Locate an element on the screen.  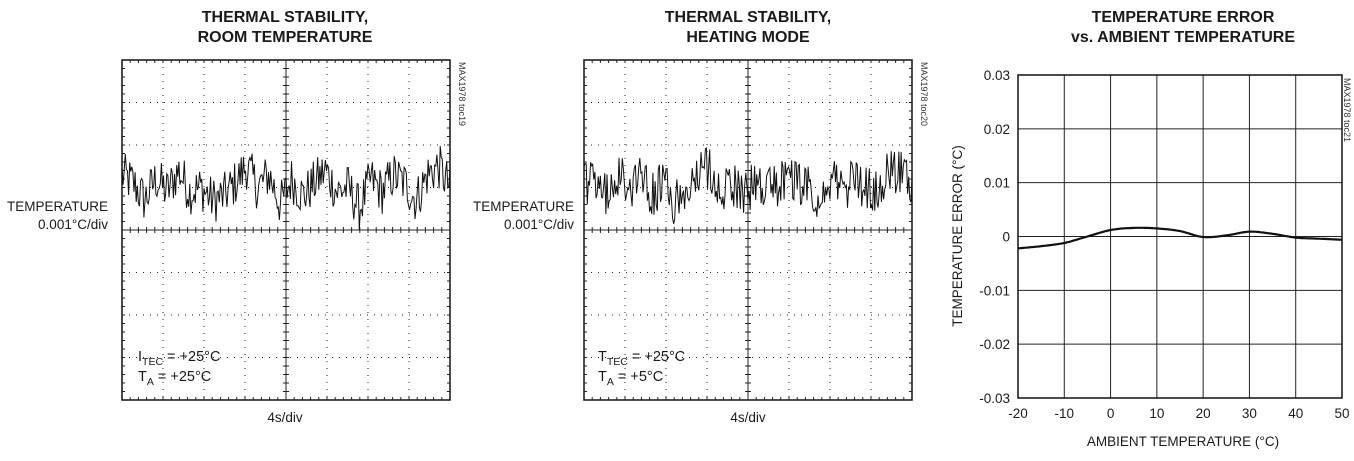
chart2-figure-code: MAX1978 toc20 is located at coordinates (924, 94).